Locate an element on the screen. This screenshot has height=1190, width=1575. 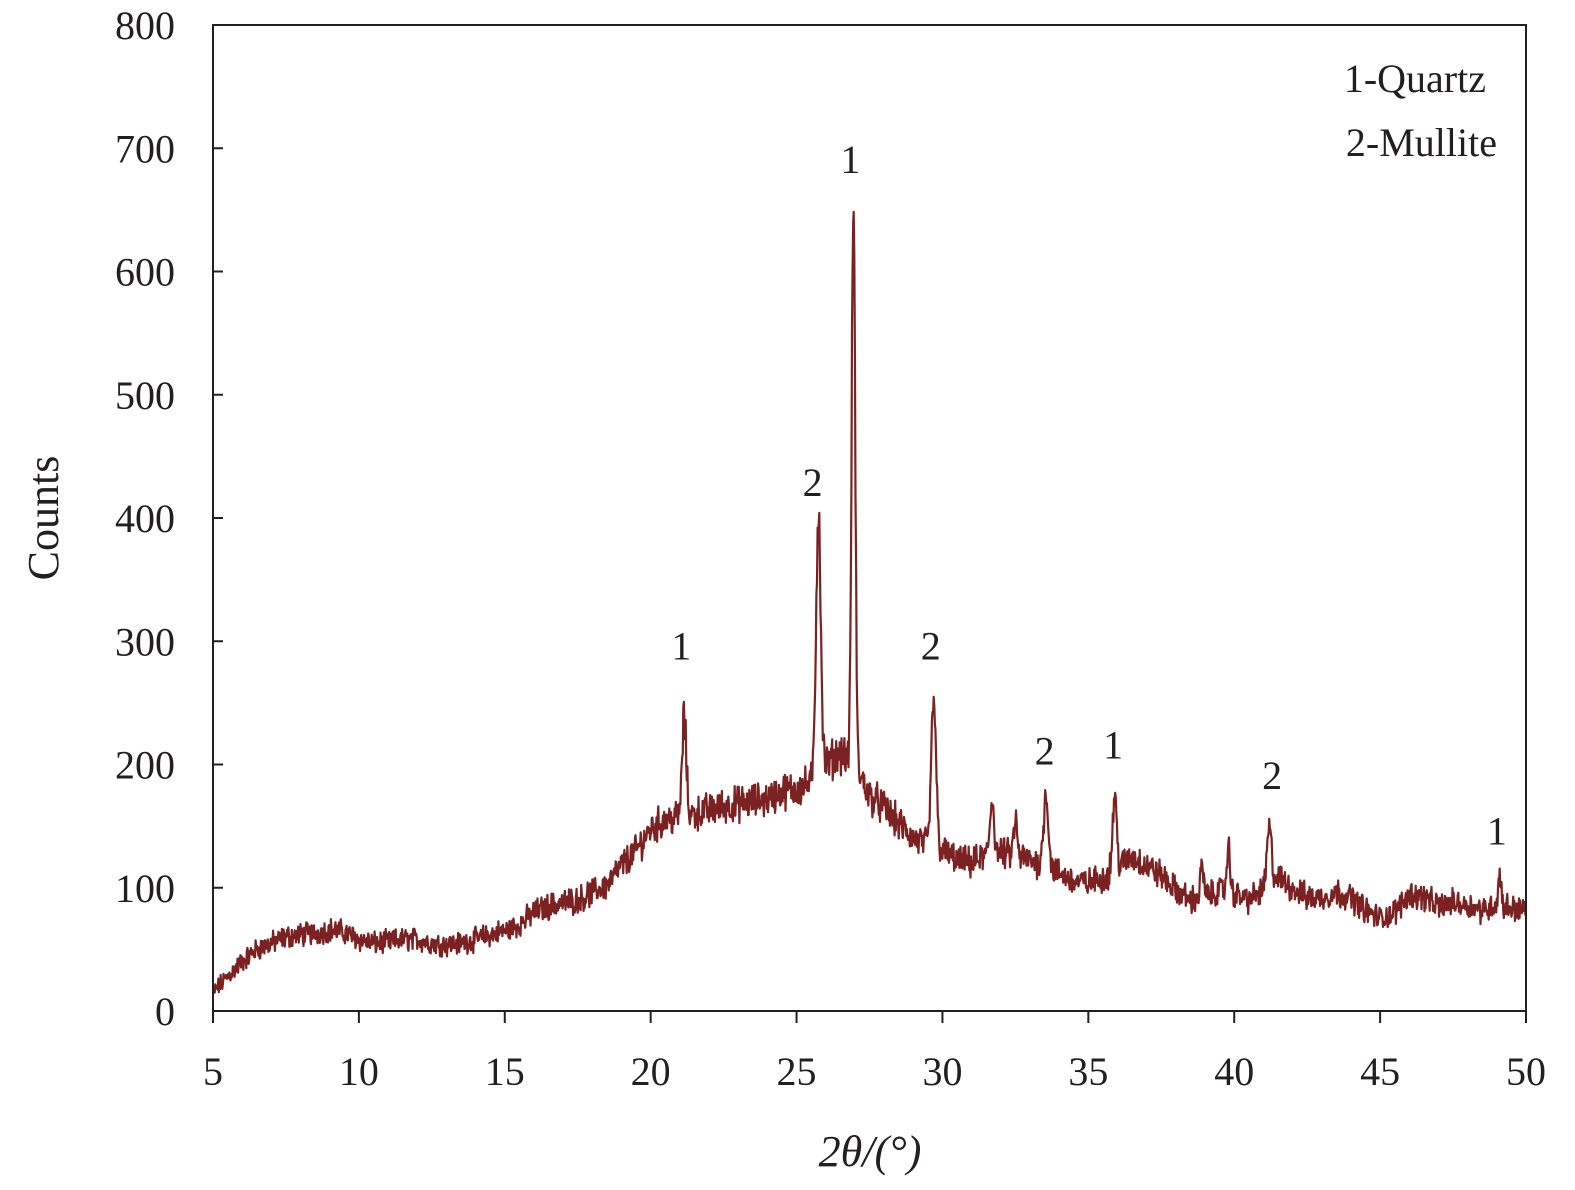
x-tick-label: 30 is located at coordinates (942, 1071).